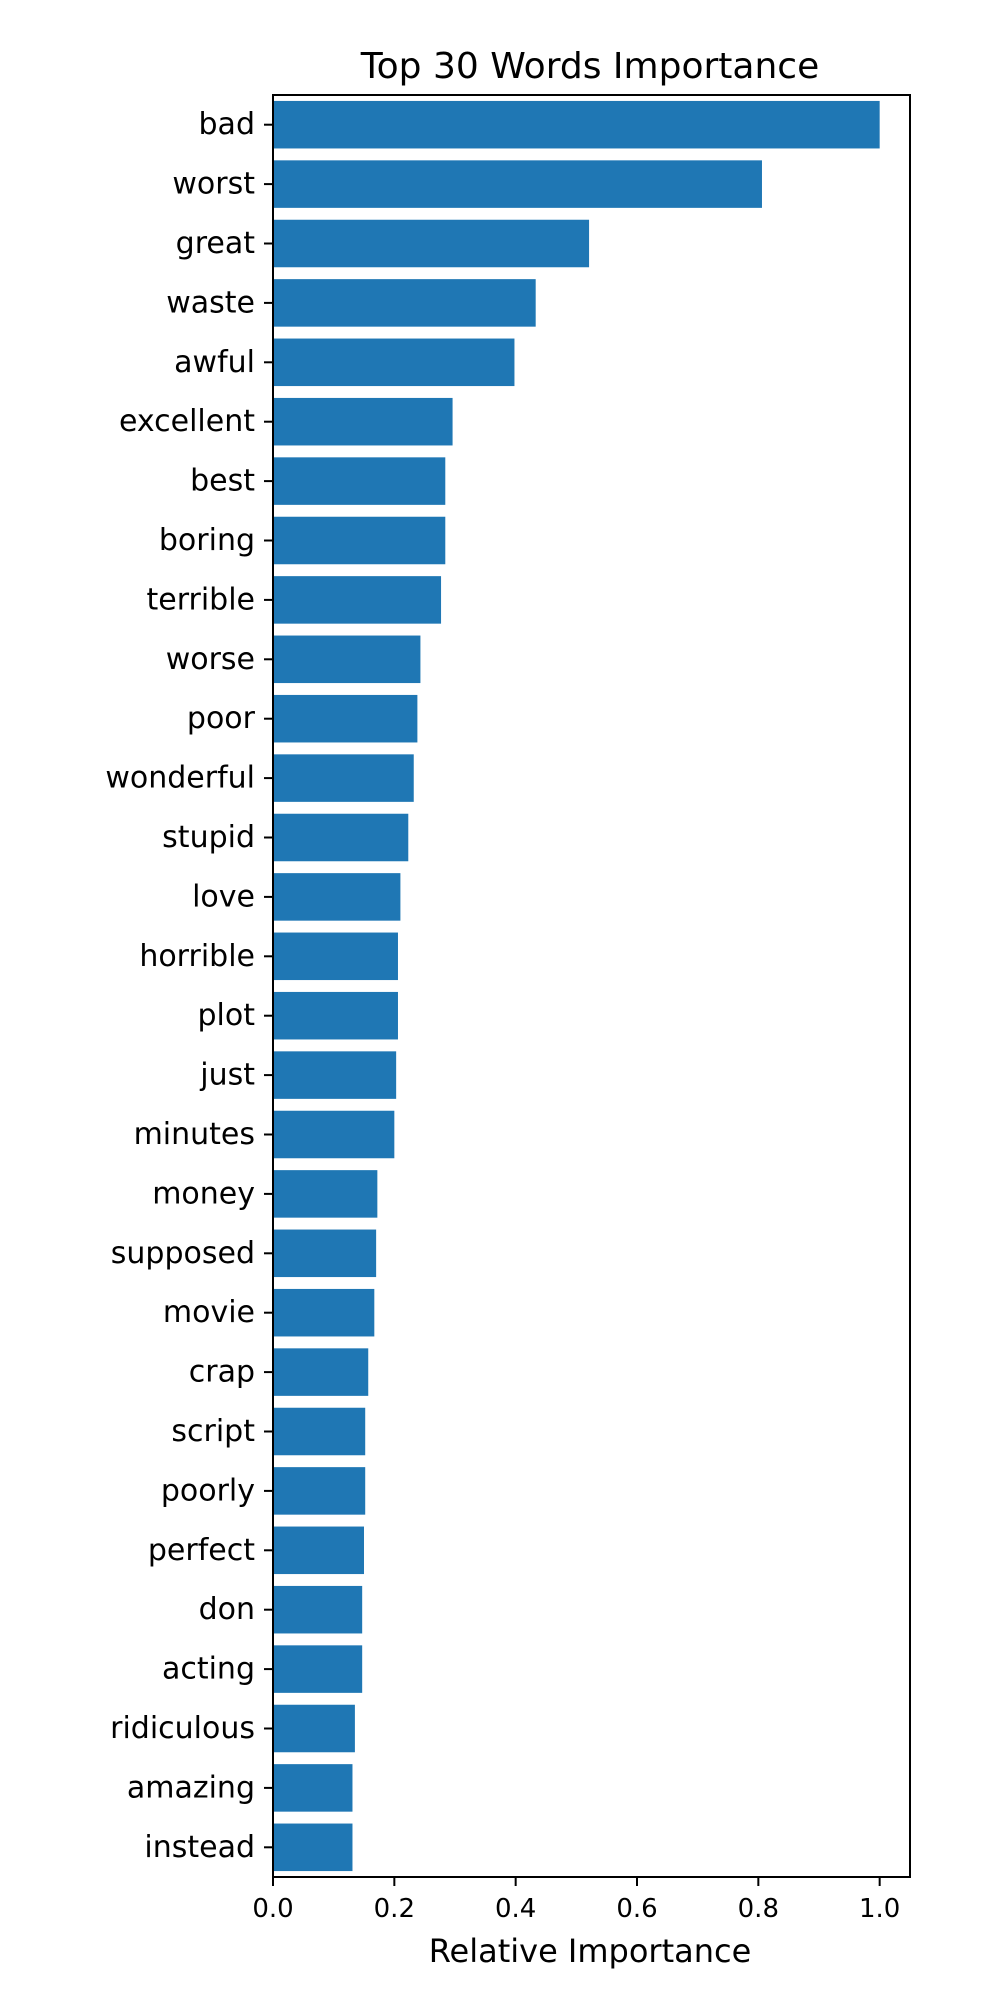  Describe the element at coordinates (335, 1015) in the screenshot. I see `bar-plot` at that location.